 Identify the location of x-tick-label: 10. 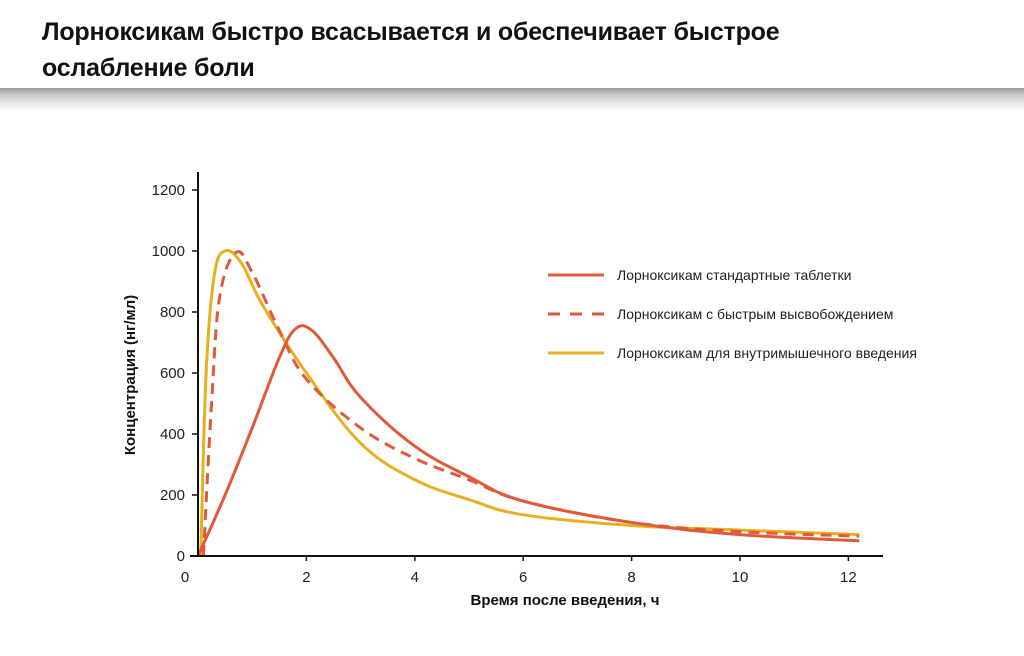
(740, 577).